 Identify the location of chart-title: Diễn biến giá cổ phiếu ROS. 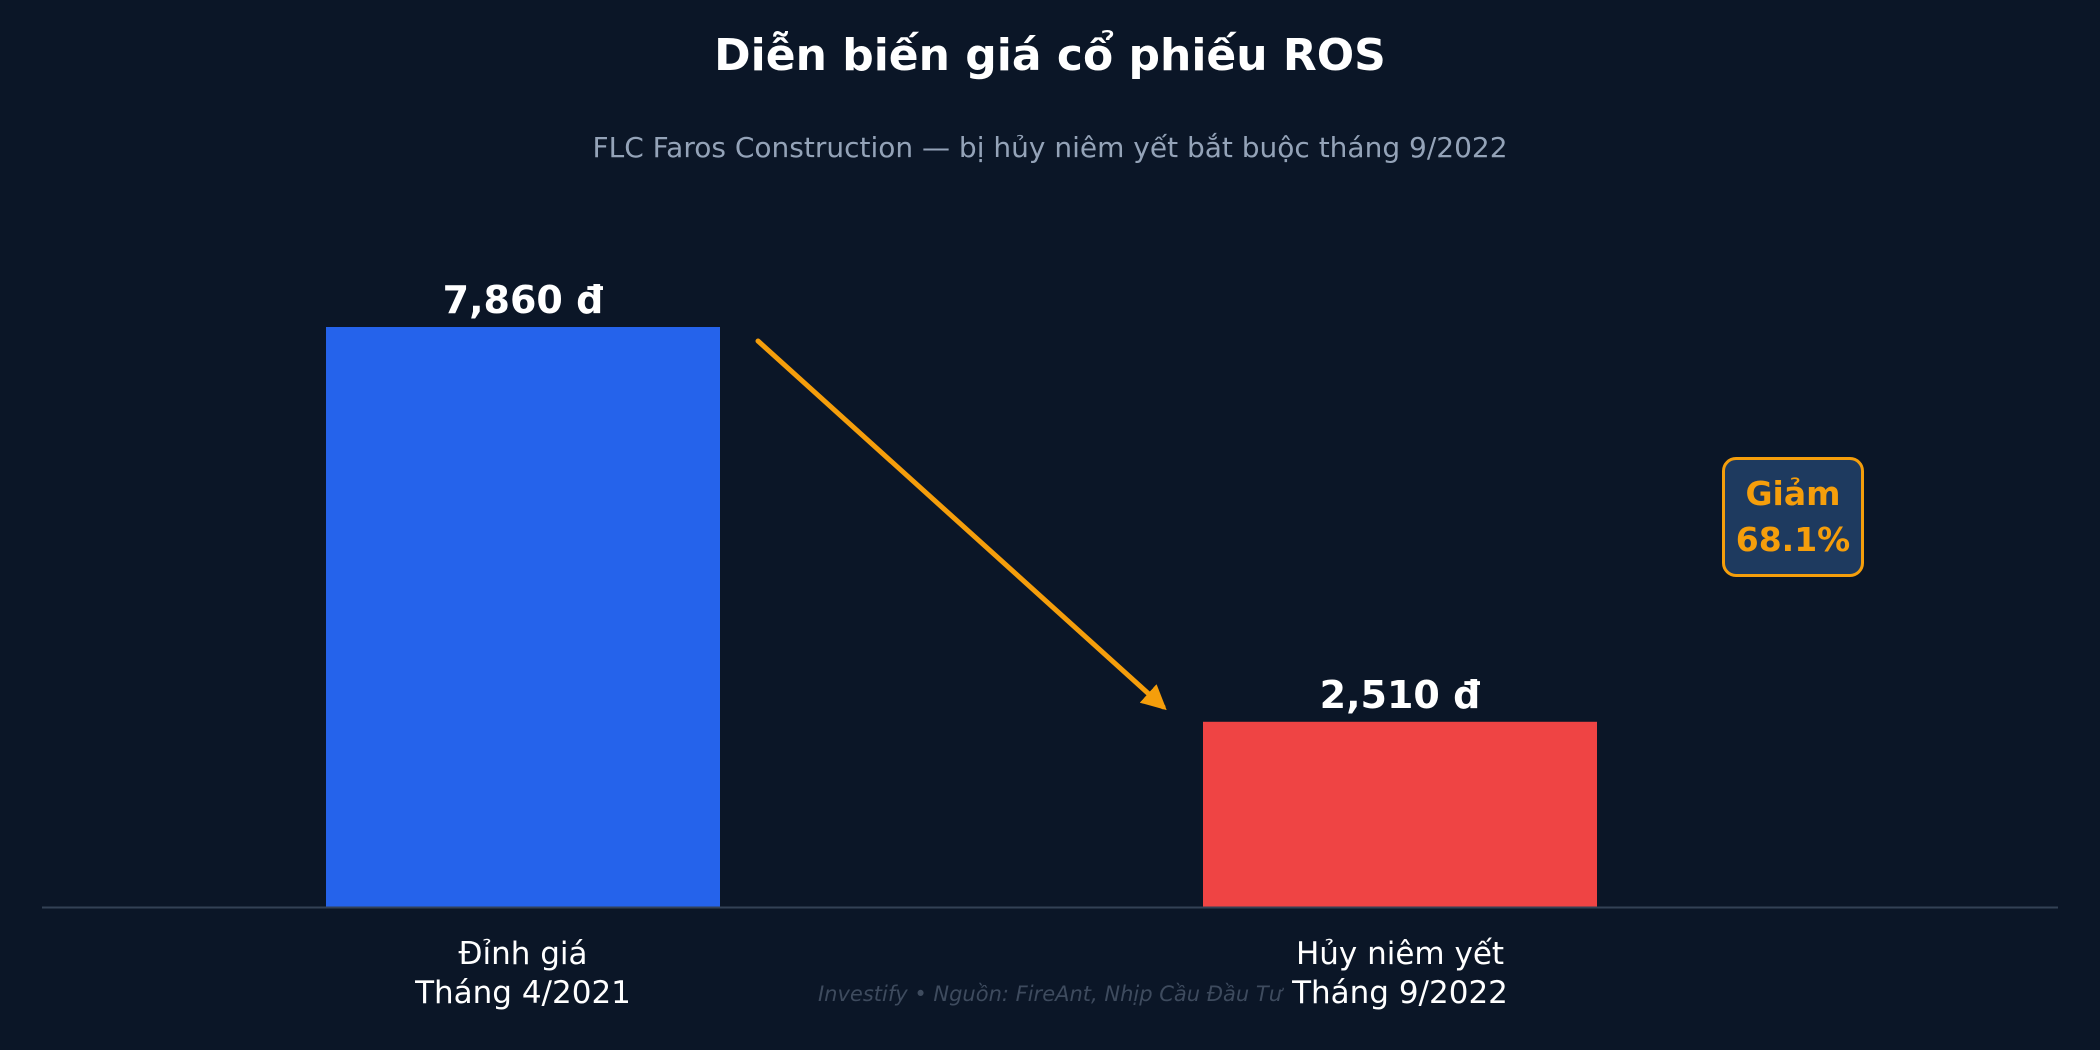
(1050, 55).